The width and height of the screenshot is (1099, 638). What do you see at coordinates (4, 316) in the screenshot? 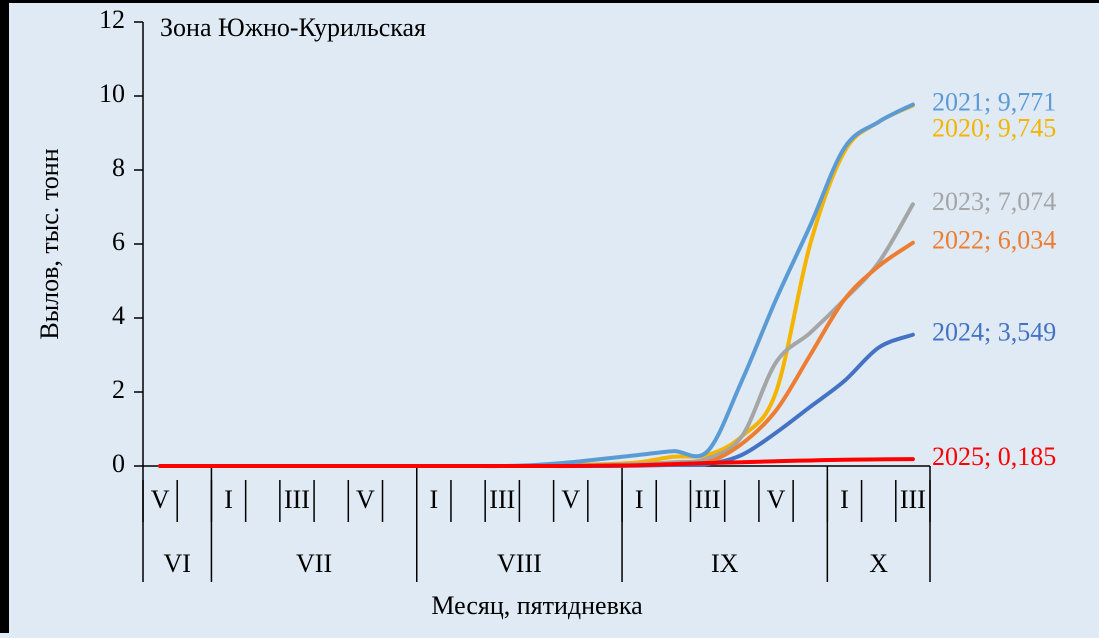
I see `frame-left` at bounding box center [4, 316].